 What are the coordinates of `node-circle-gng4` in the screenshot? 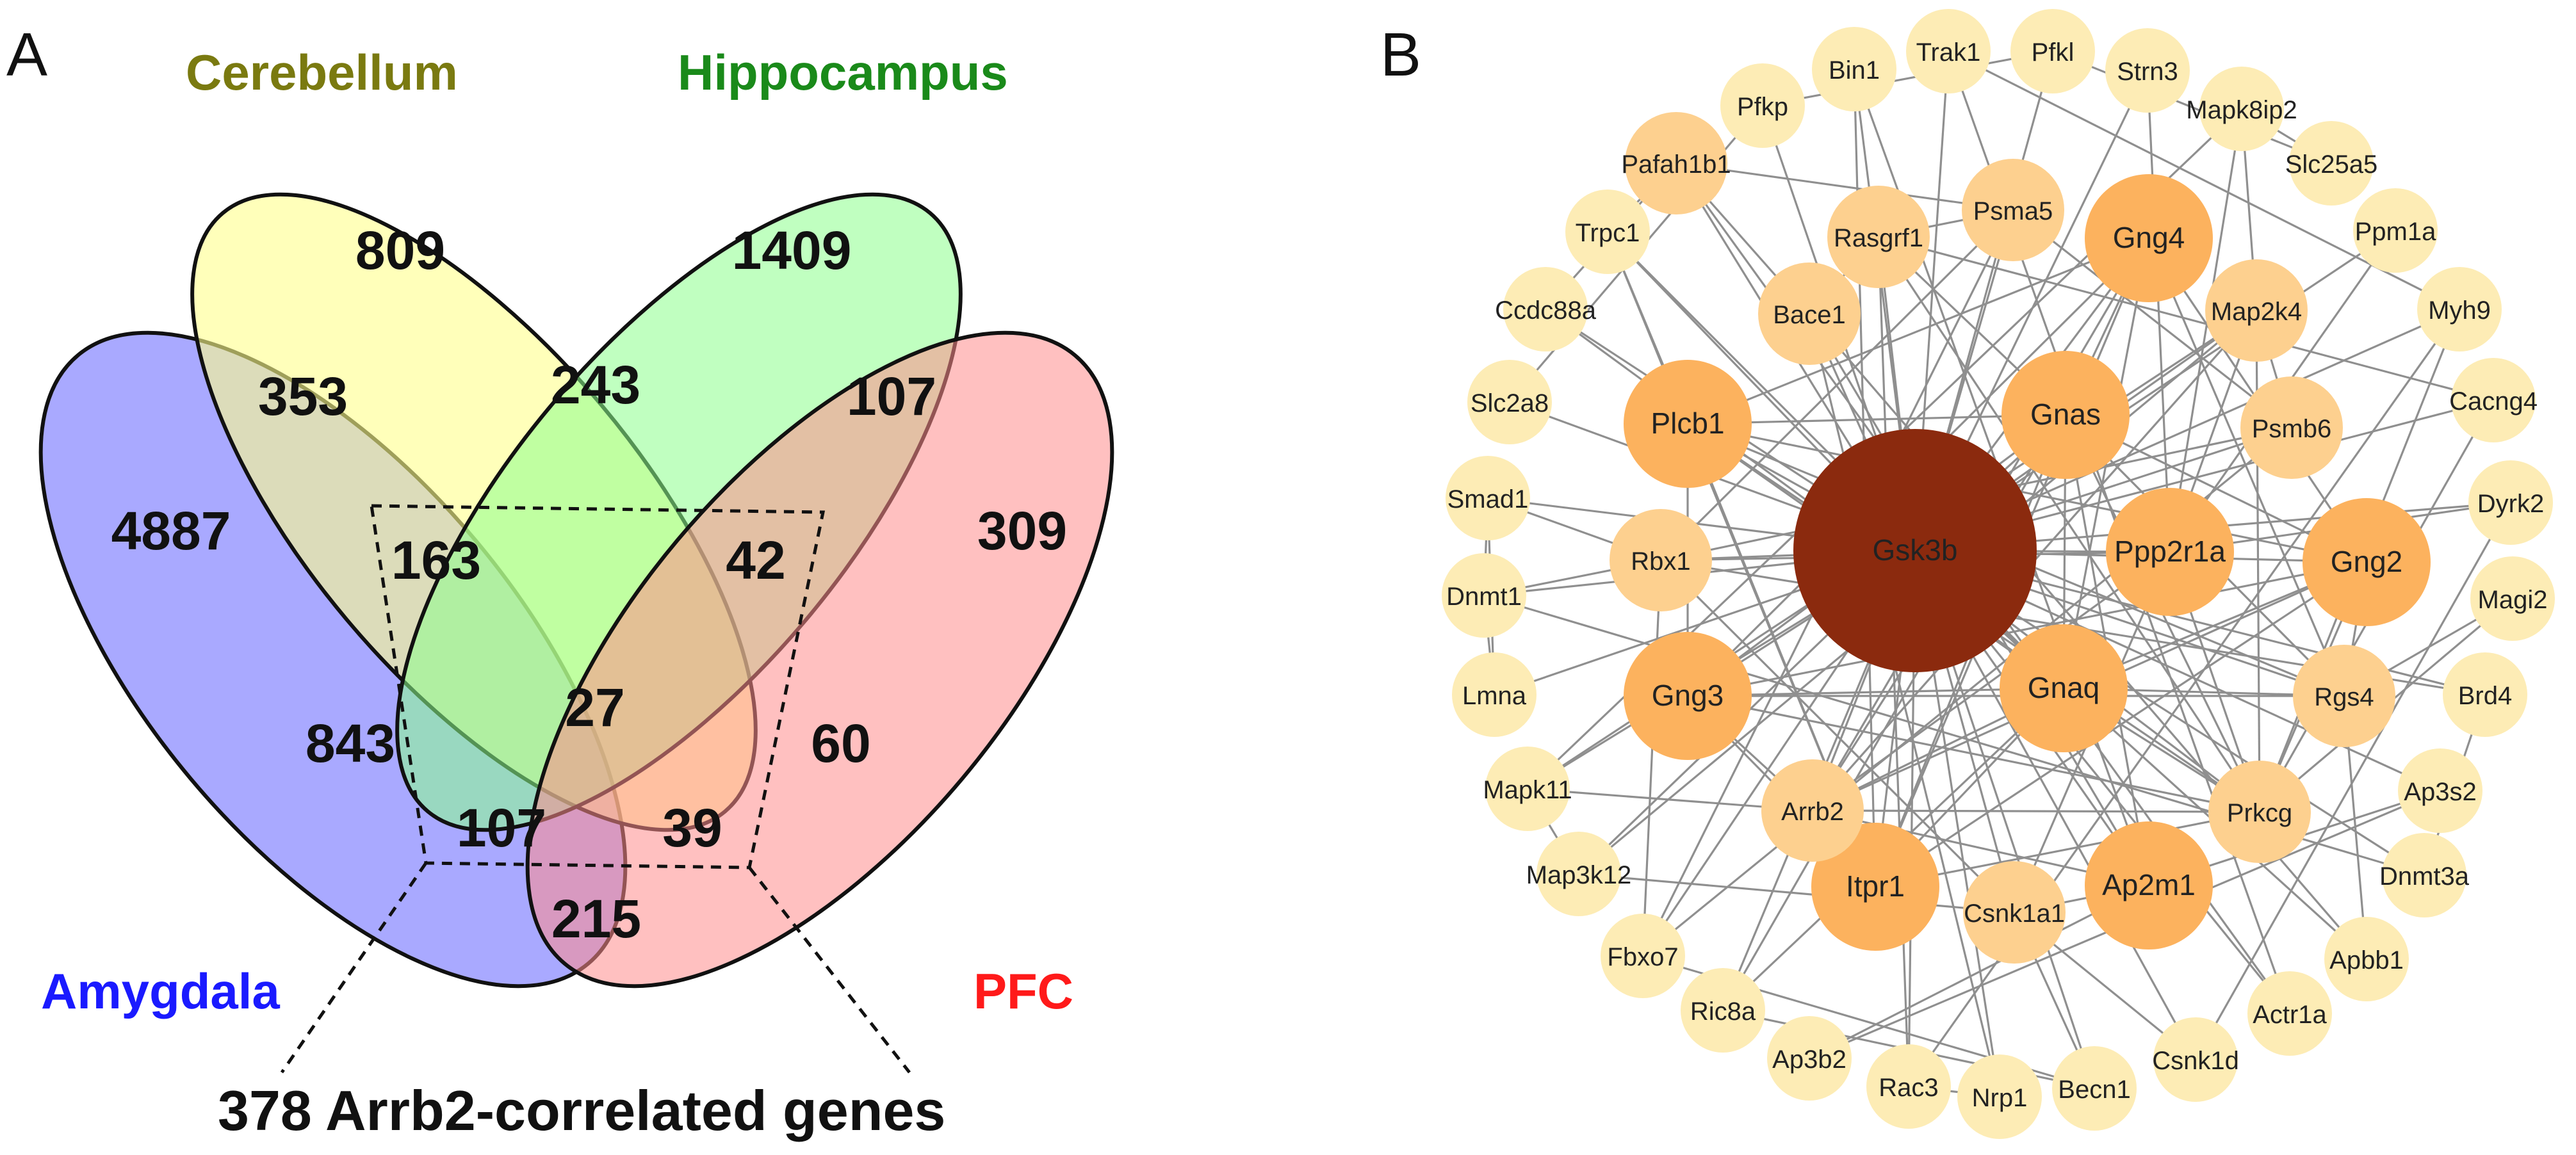 It's located at (2149, 238).